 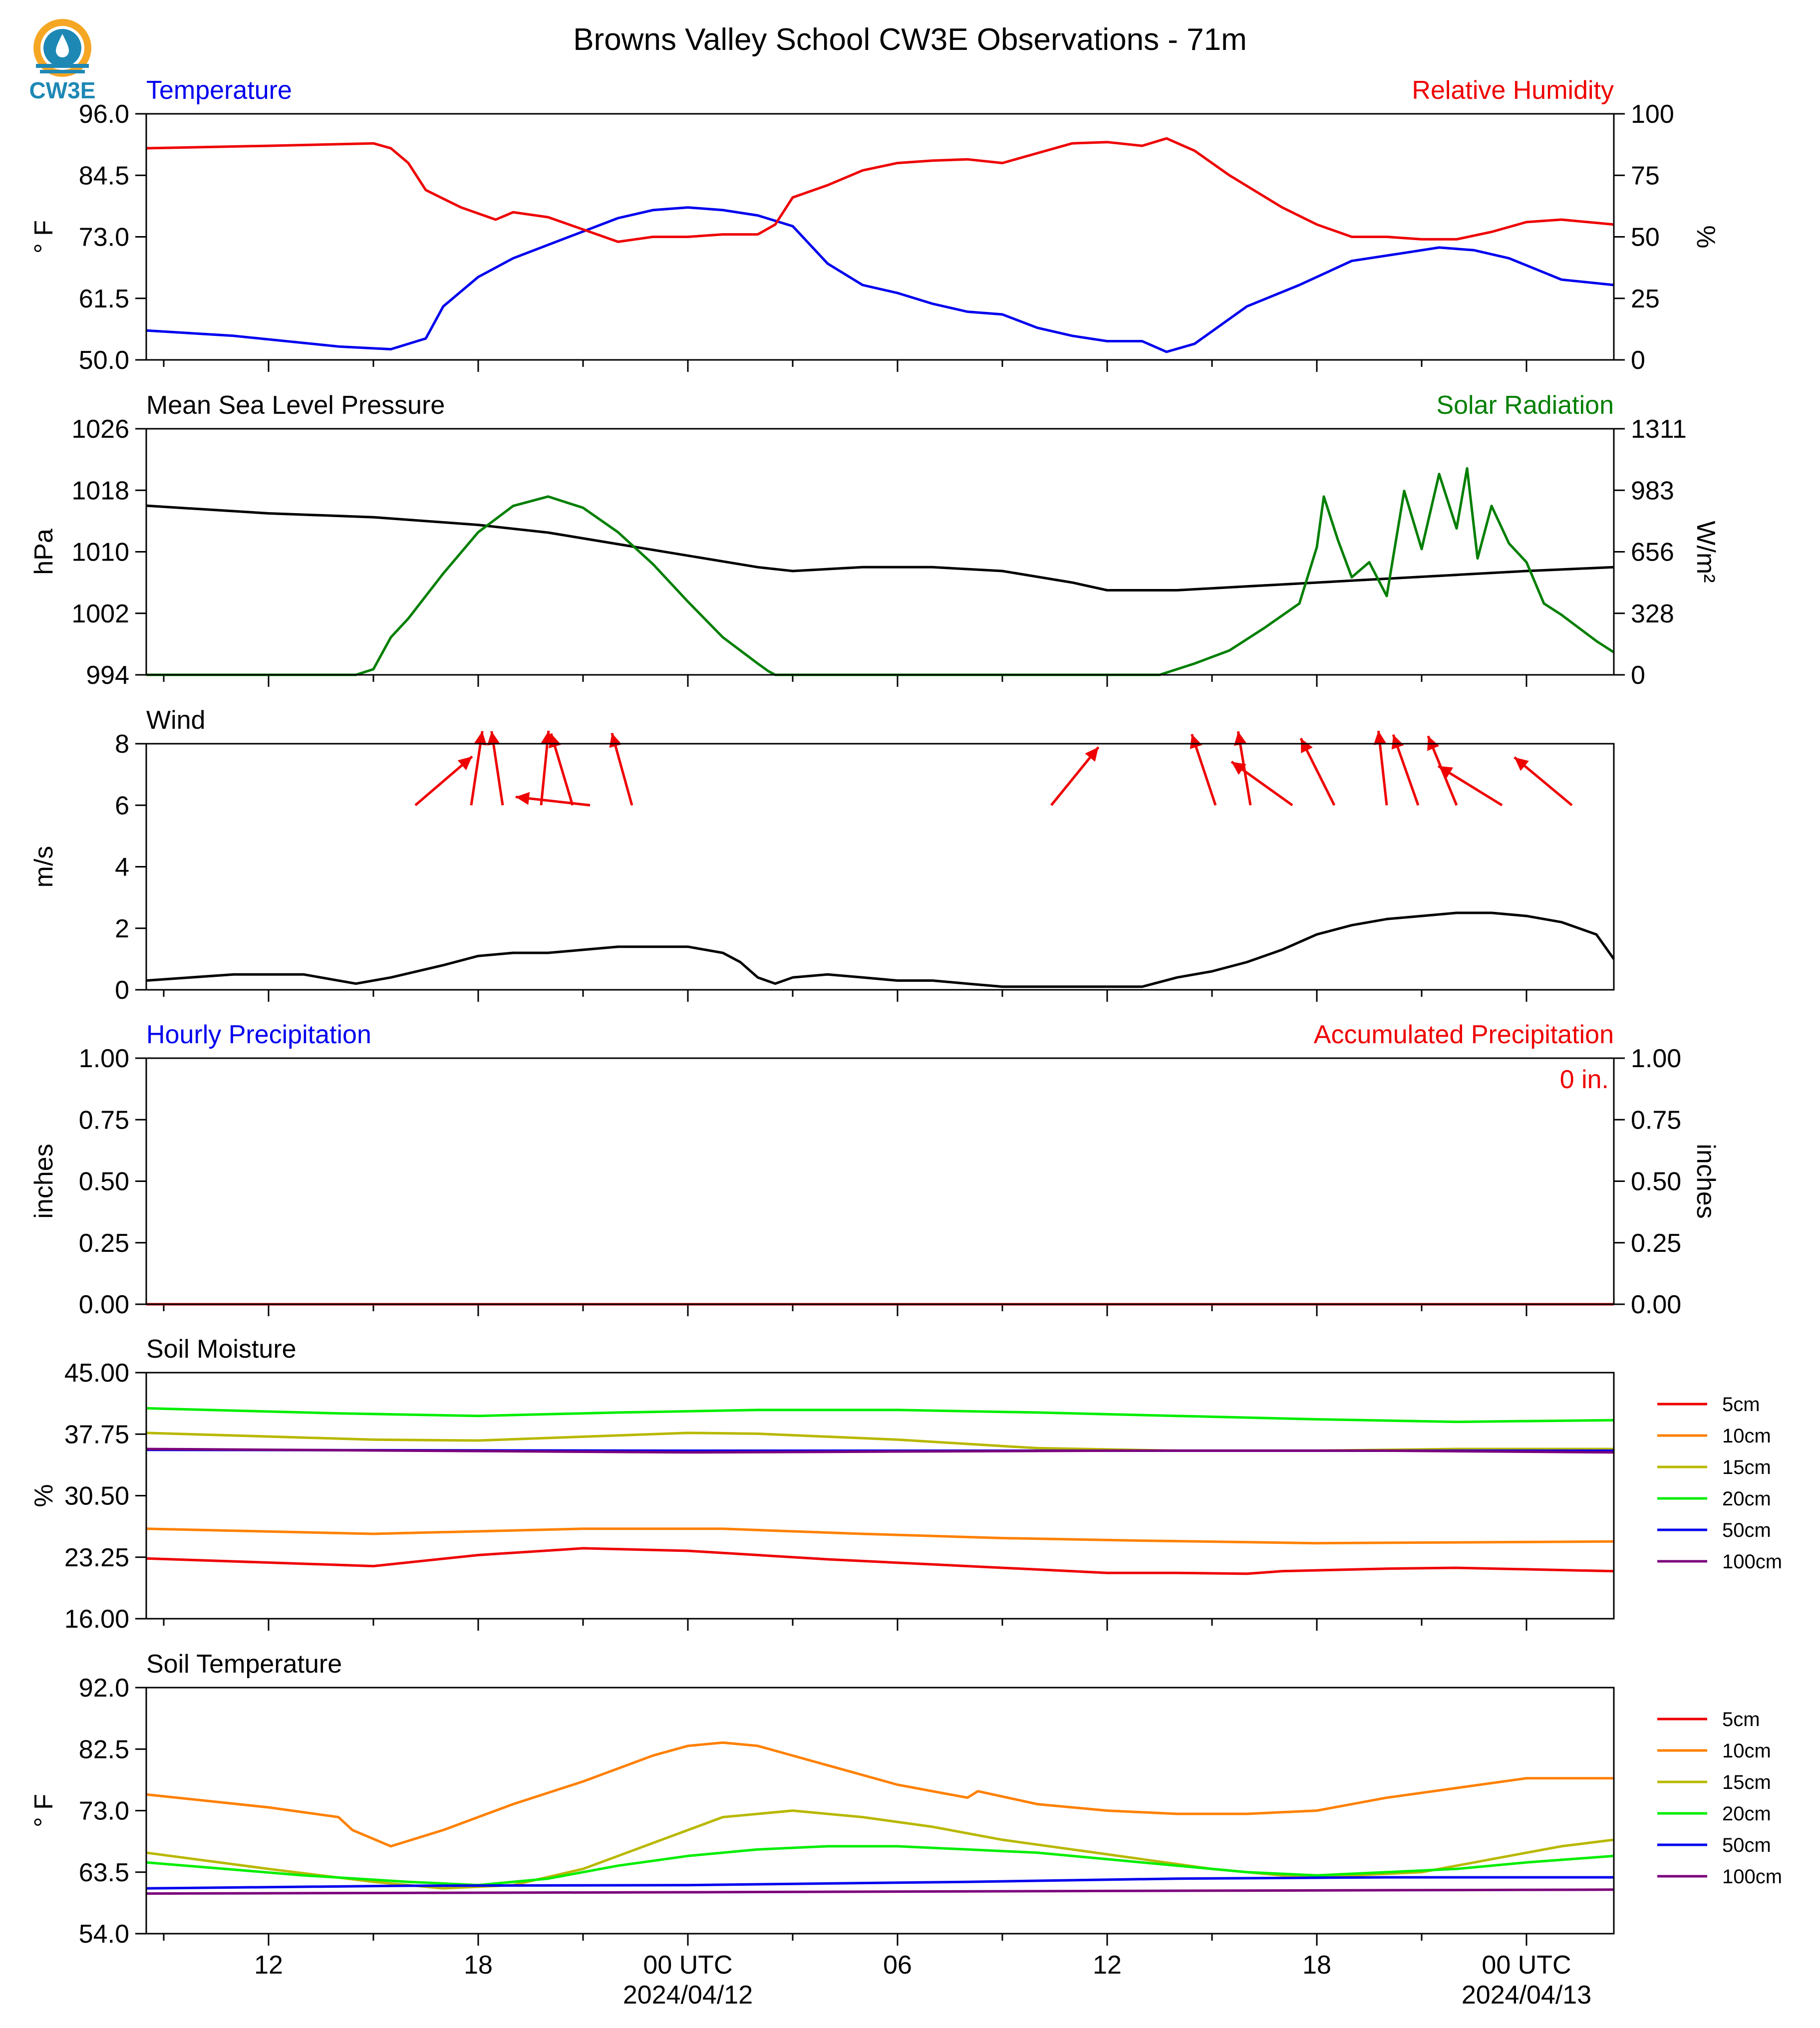 I want to click on y-axis-label-right: W/m², so click(x=1705, y=551).